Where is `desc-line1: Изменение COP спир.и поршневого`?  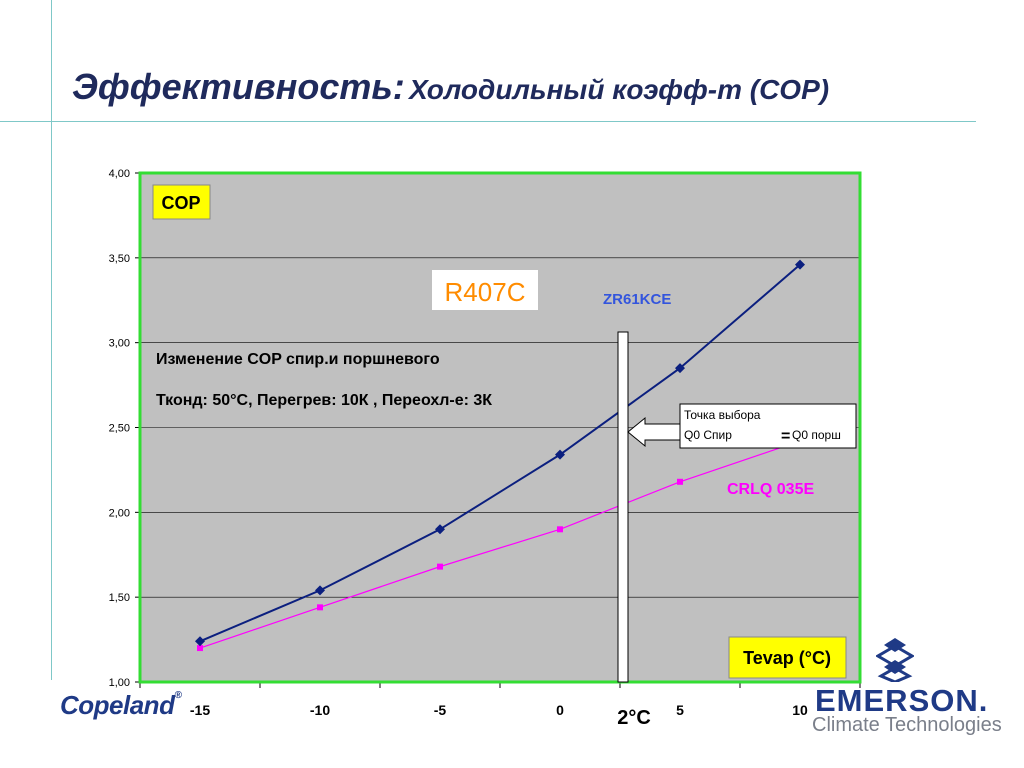
desc-line1: Изменение COP спир.и поршневого is located at coordinates (298, 359).